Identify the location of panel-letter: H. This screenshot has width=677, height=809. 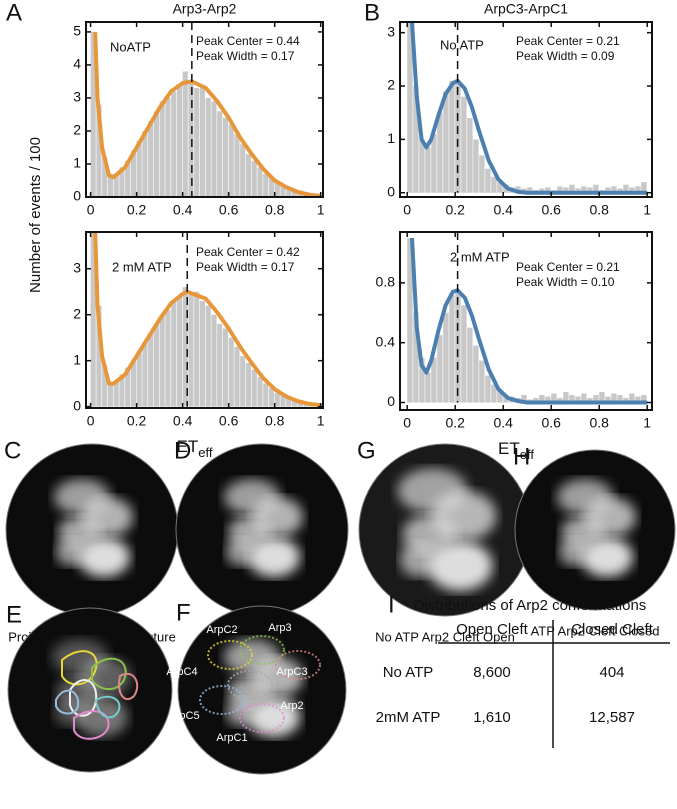
(521, 456).